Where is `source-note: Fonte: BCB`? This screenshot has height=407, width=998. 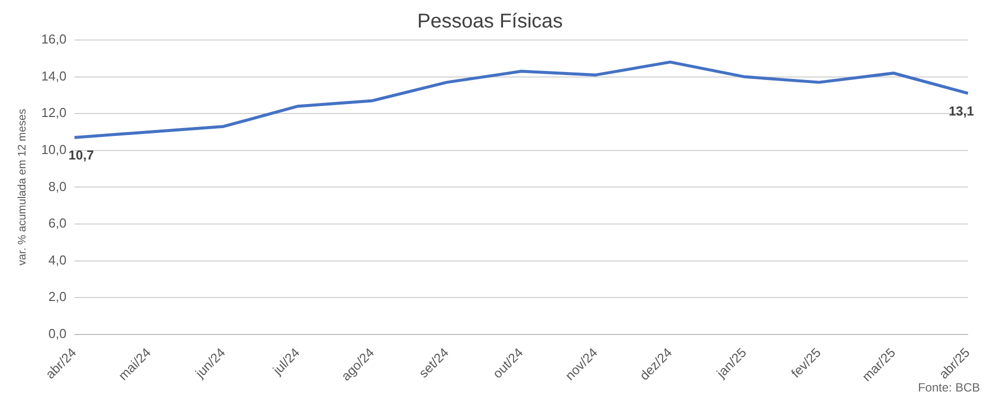
source-note: Fonte: BCB is located at coordinates (949, 387).